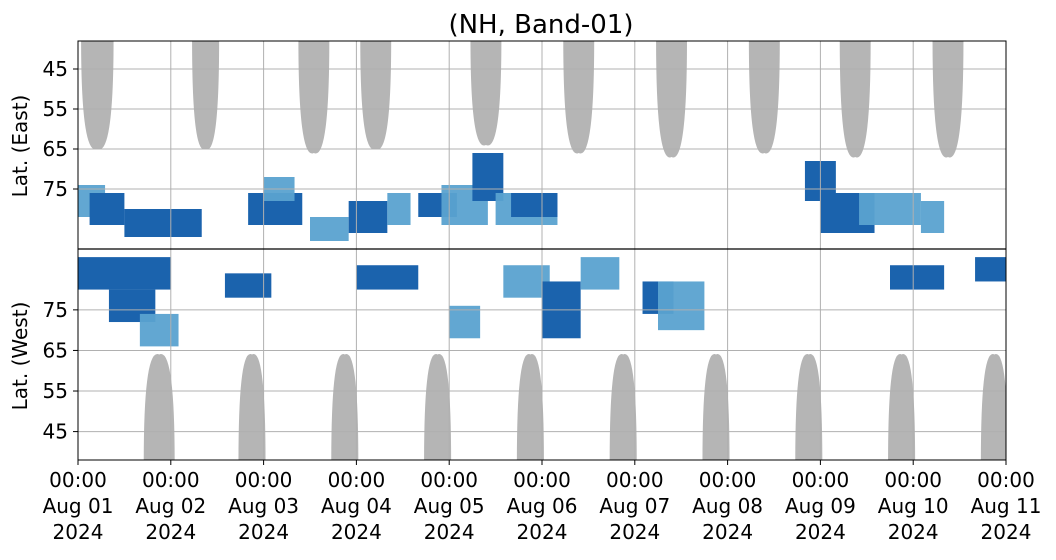 Image resolution: width=1056 pixels, height=560 pixels. What do you see at coordinates (542, 532) in the screenshot?
I see `x-tick-label-6-line-3: 2024` at bounding box center [542, 532].